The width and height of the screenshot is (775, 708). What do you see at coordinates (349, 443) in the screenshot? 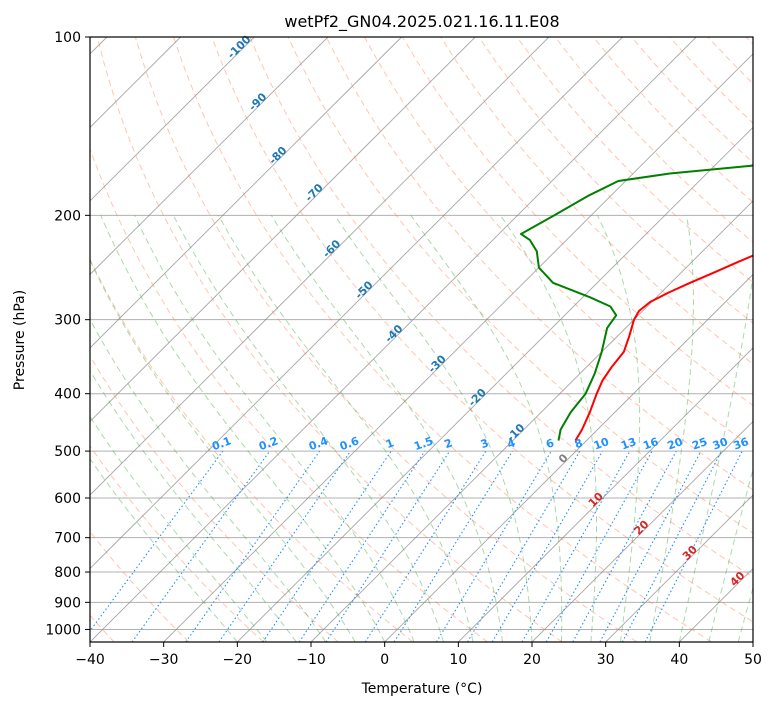
I see `mixing-ratio-label: 0.6` at bounding box center [349, 443].